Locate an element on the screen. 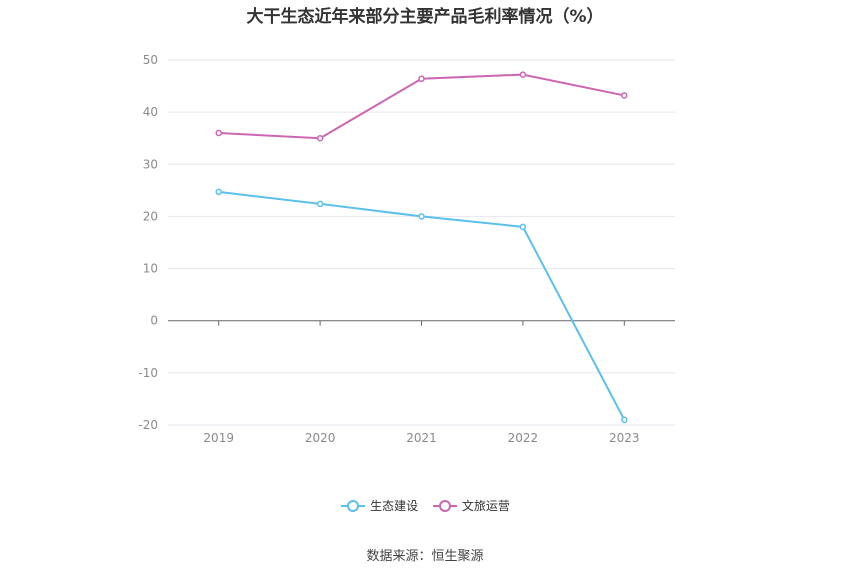 The image size is (850, 575). y-tick-label: 30 is located at coordinates (150, 164).